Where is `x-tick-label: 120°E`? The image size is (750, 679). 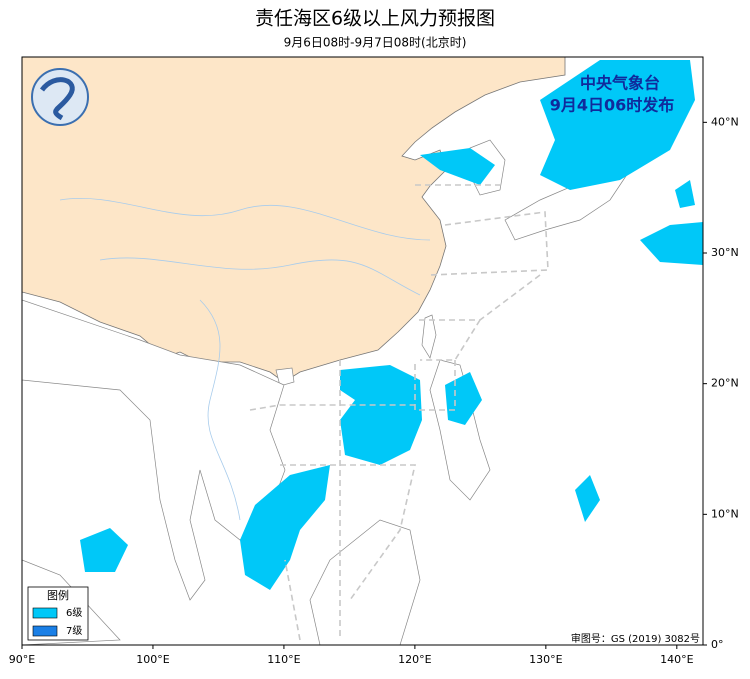
x-tick-label: 120°E is located at coordinates (414, 659).